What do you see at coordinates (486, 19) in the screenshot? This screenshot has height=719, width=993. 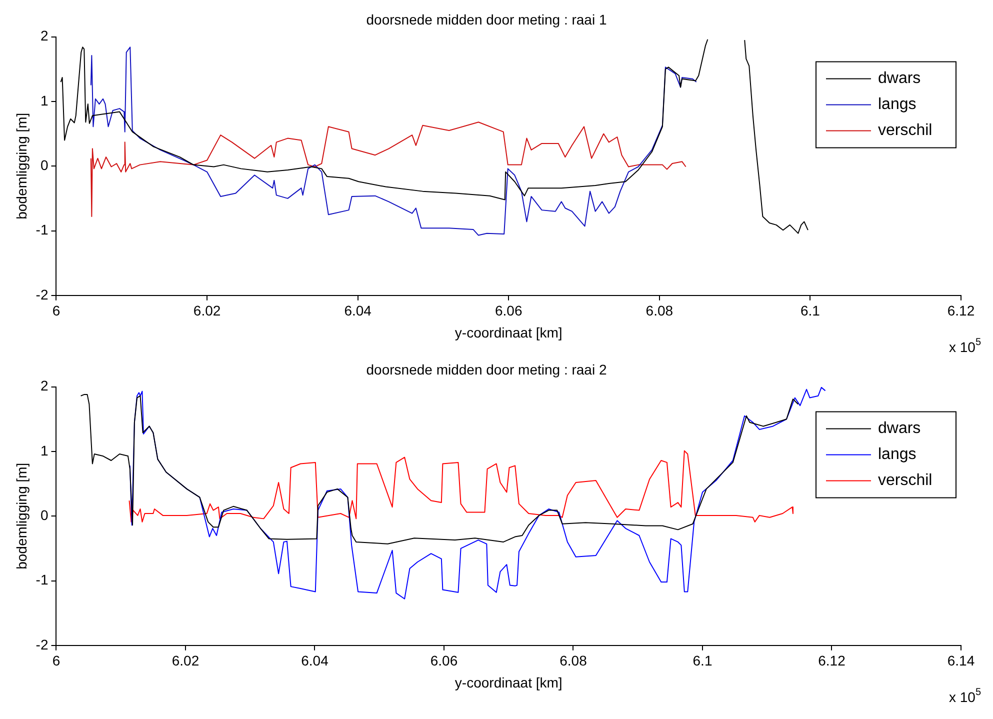 I see `chart-title: doorsnede midden door meting : raai 1` at bounding box center [486, 19].